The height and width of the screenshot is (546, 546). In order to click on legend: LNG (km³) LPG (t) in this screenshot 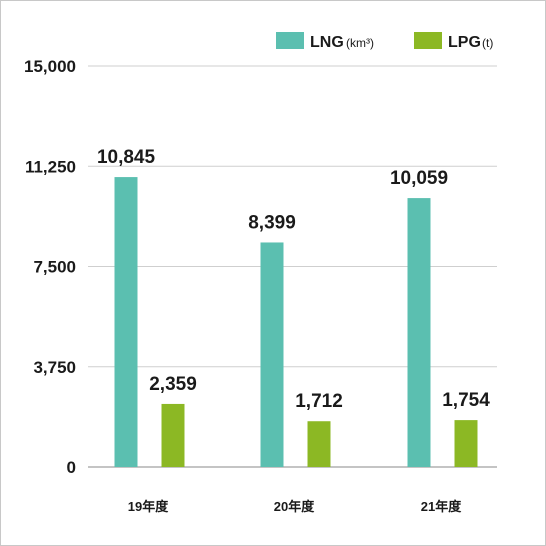, I will do `click(384, 41)`.